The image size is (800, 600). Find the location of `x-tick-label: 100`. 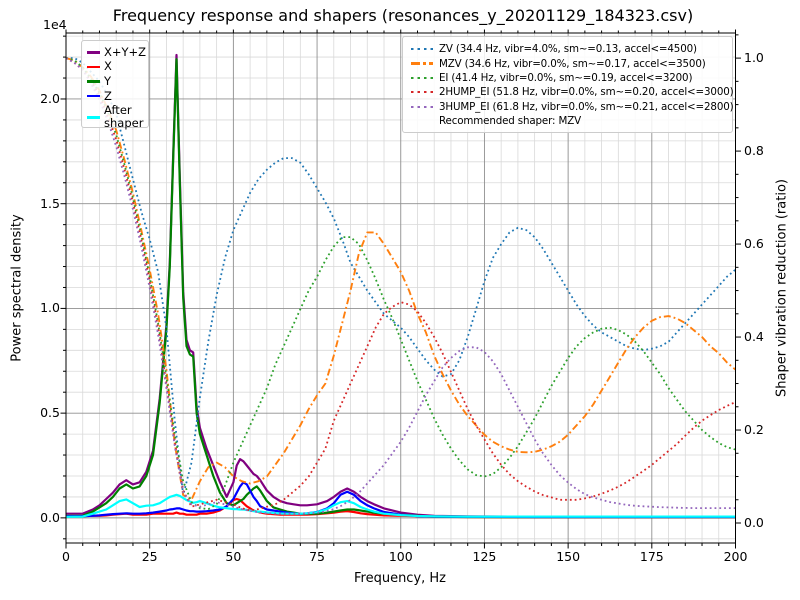

x-tick-label: 100 is located at coordinates (400, 556).